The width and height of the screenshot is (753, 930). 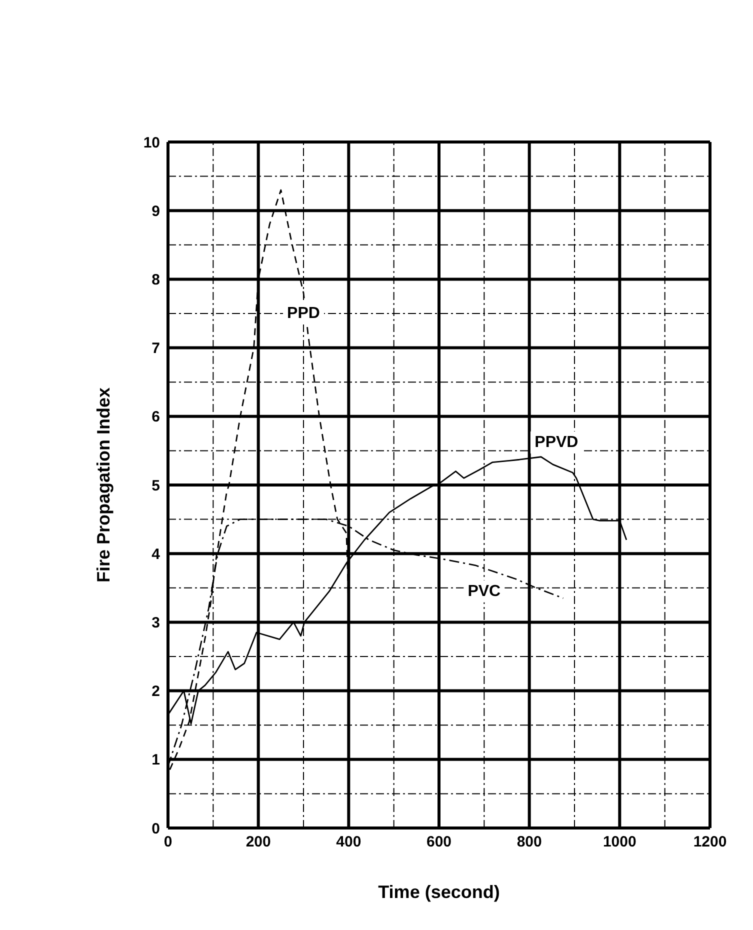 What do you see at coordinates (156, 691) in the screenshot?
I see `y-tick-label: 2` at bounding box center [156, 691].